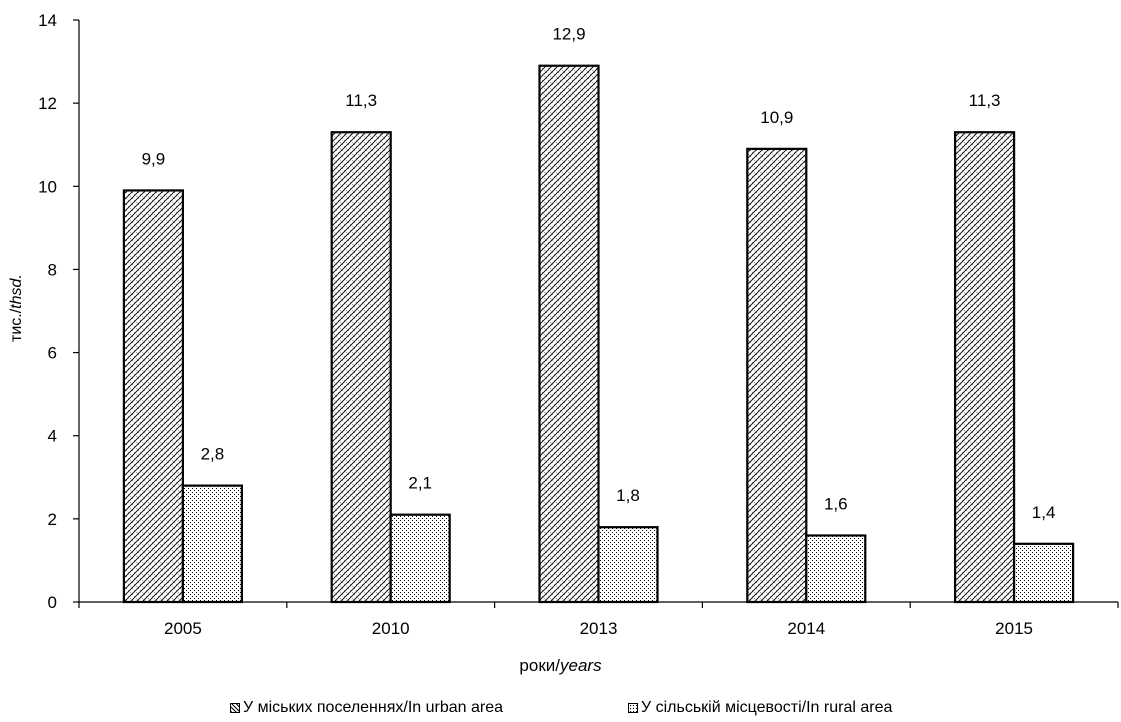 This screenshot has width=1121, height=722. I want to click on data-label: 9,9, so click(154, 158).